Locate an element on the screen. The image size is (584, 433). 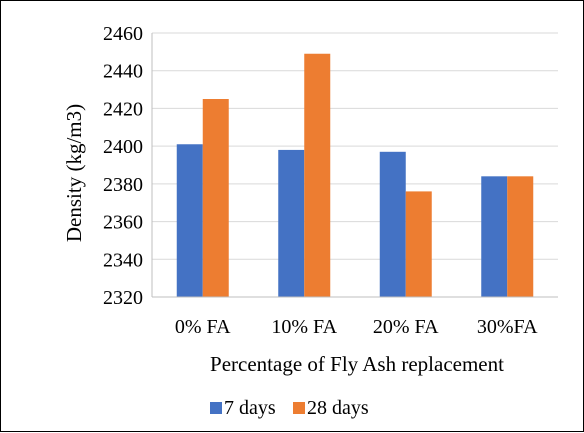
legend-label: 7 days is located at coordinates (250, 408).